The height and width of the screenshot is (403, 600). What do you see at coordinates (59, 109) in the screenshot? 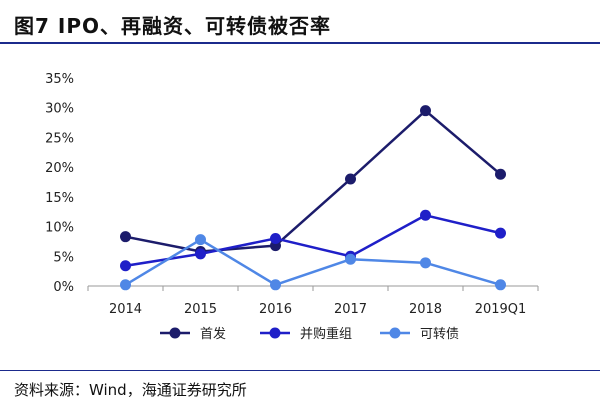
I see `y-tick-label: 30%` at bounding box center [59, 109].